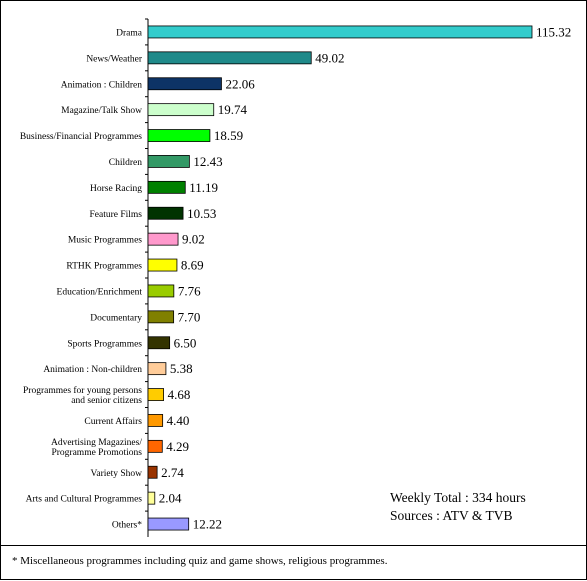  Describe the element at coordinates (185, 342) in the screenshot. I see `value-label: 6.50` at that location.